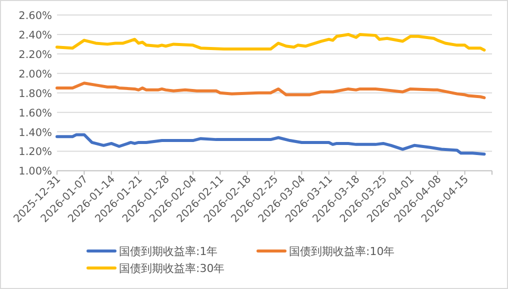  Describe the element at coordinates (35, 16) in the screenshot. I see `y-tick-label: 2.60%` at that location.